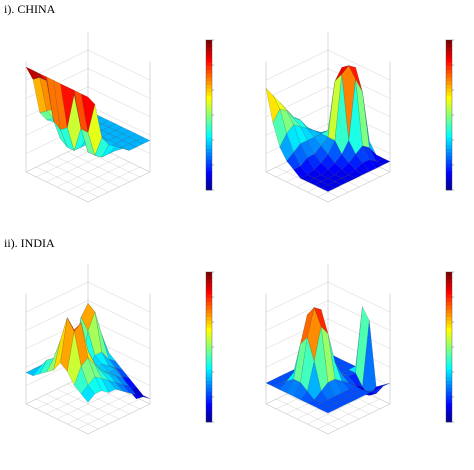 The width and height of the screenshot is (474, 470). Describe the element at coordinates (29, 243) in the screenshot. I see `section-title-india: ii). INDIA` at that location.